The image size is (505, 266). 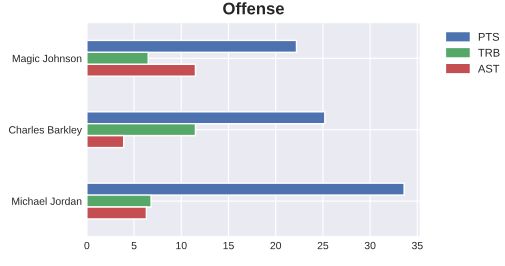 What do you see at coordinates (181, 246) in the screenshot?
I see `x-tick-label: 10` at bounding box center [181, 246].